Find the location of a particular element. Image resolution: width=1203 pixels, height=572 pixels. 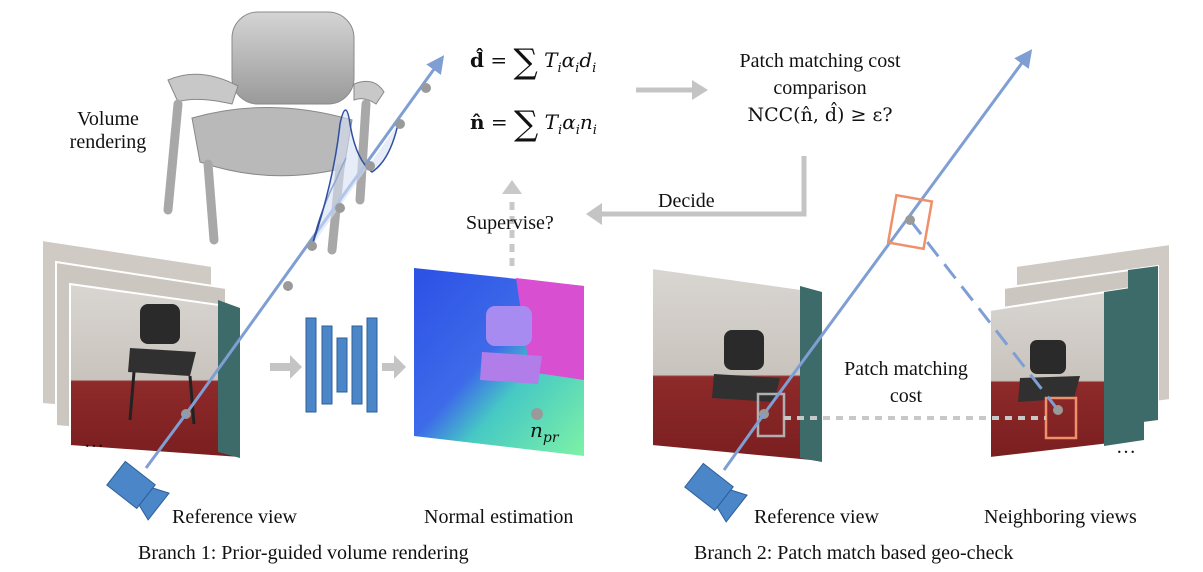

decide-arrow is located at coordinates (696, 190).